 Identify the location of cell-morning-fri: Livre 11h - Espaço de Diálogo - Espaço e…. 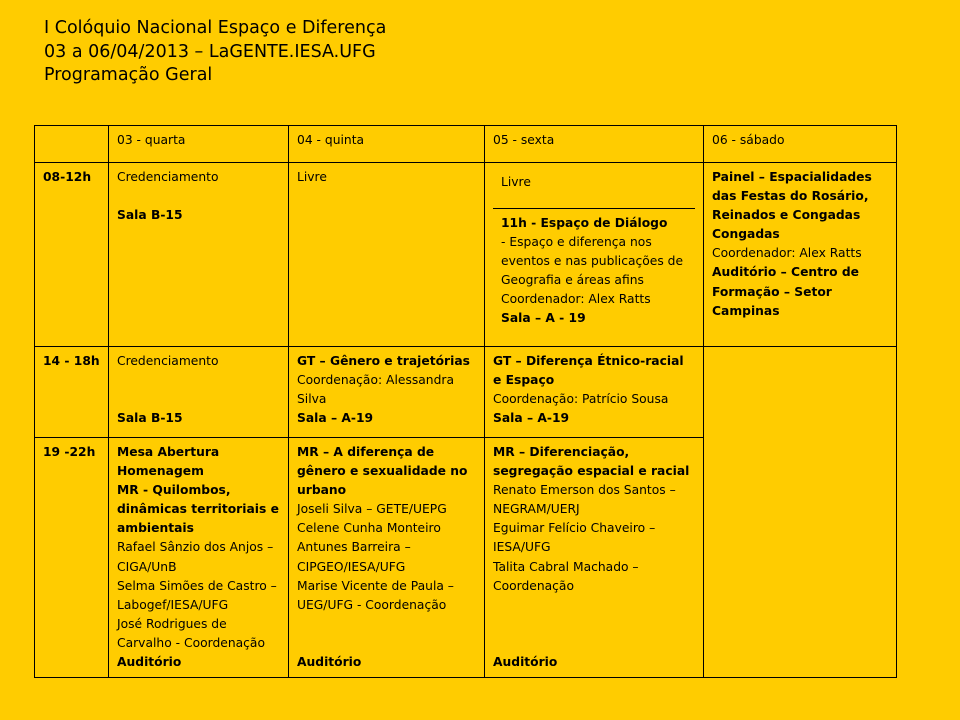
(594, 254).